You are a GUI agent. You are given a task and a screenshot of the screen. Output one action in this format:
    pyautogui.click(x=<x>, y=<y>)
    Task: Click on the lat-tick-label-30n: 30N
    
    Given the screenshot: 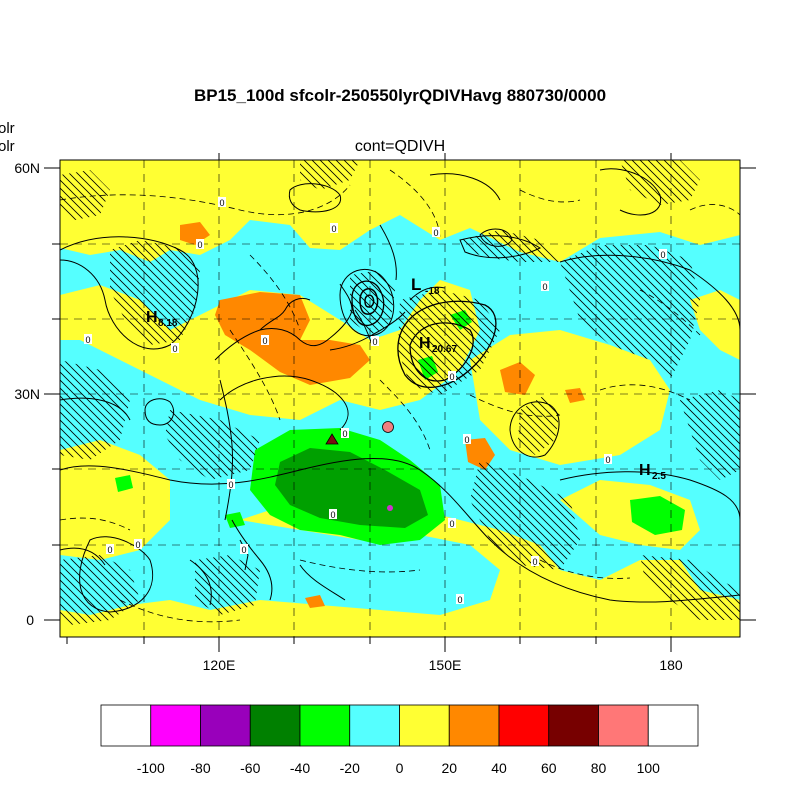 What is the action you would take?
    pyautogui.click(x=27, y=394)
    